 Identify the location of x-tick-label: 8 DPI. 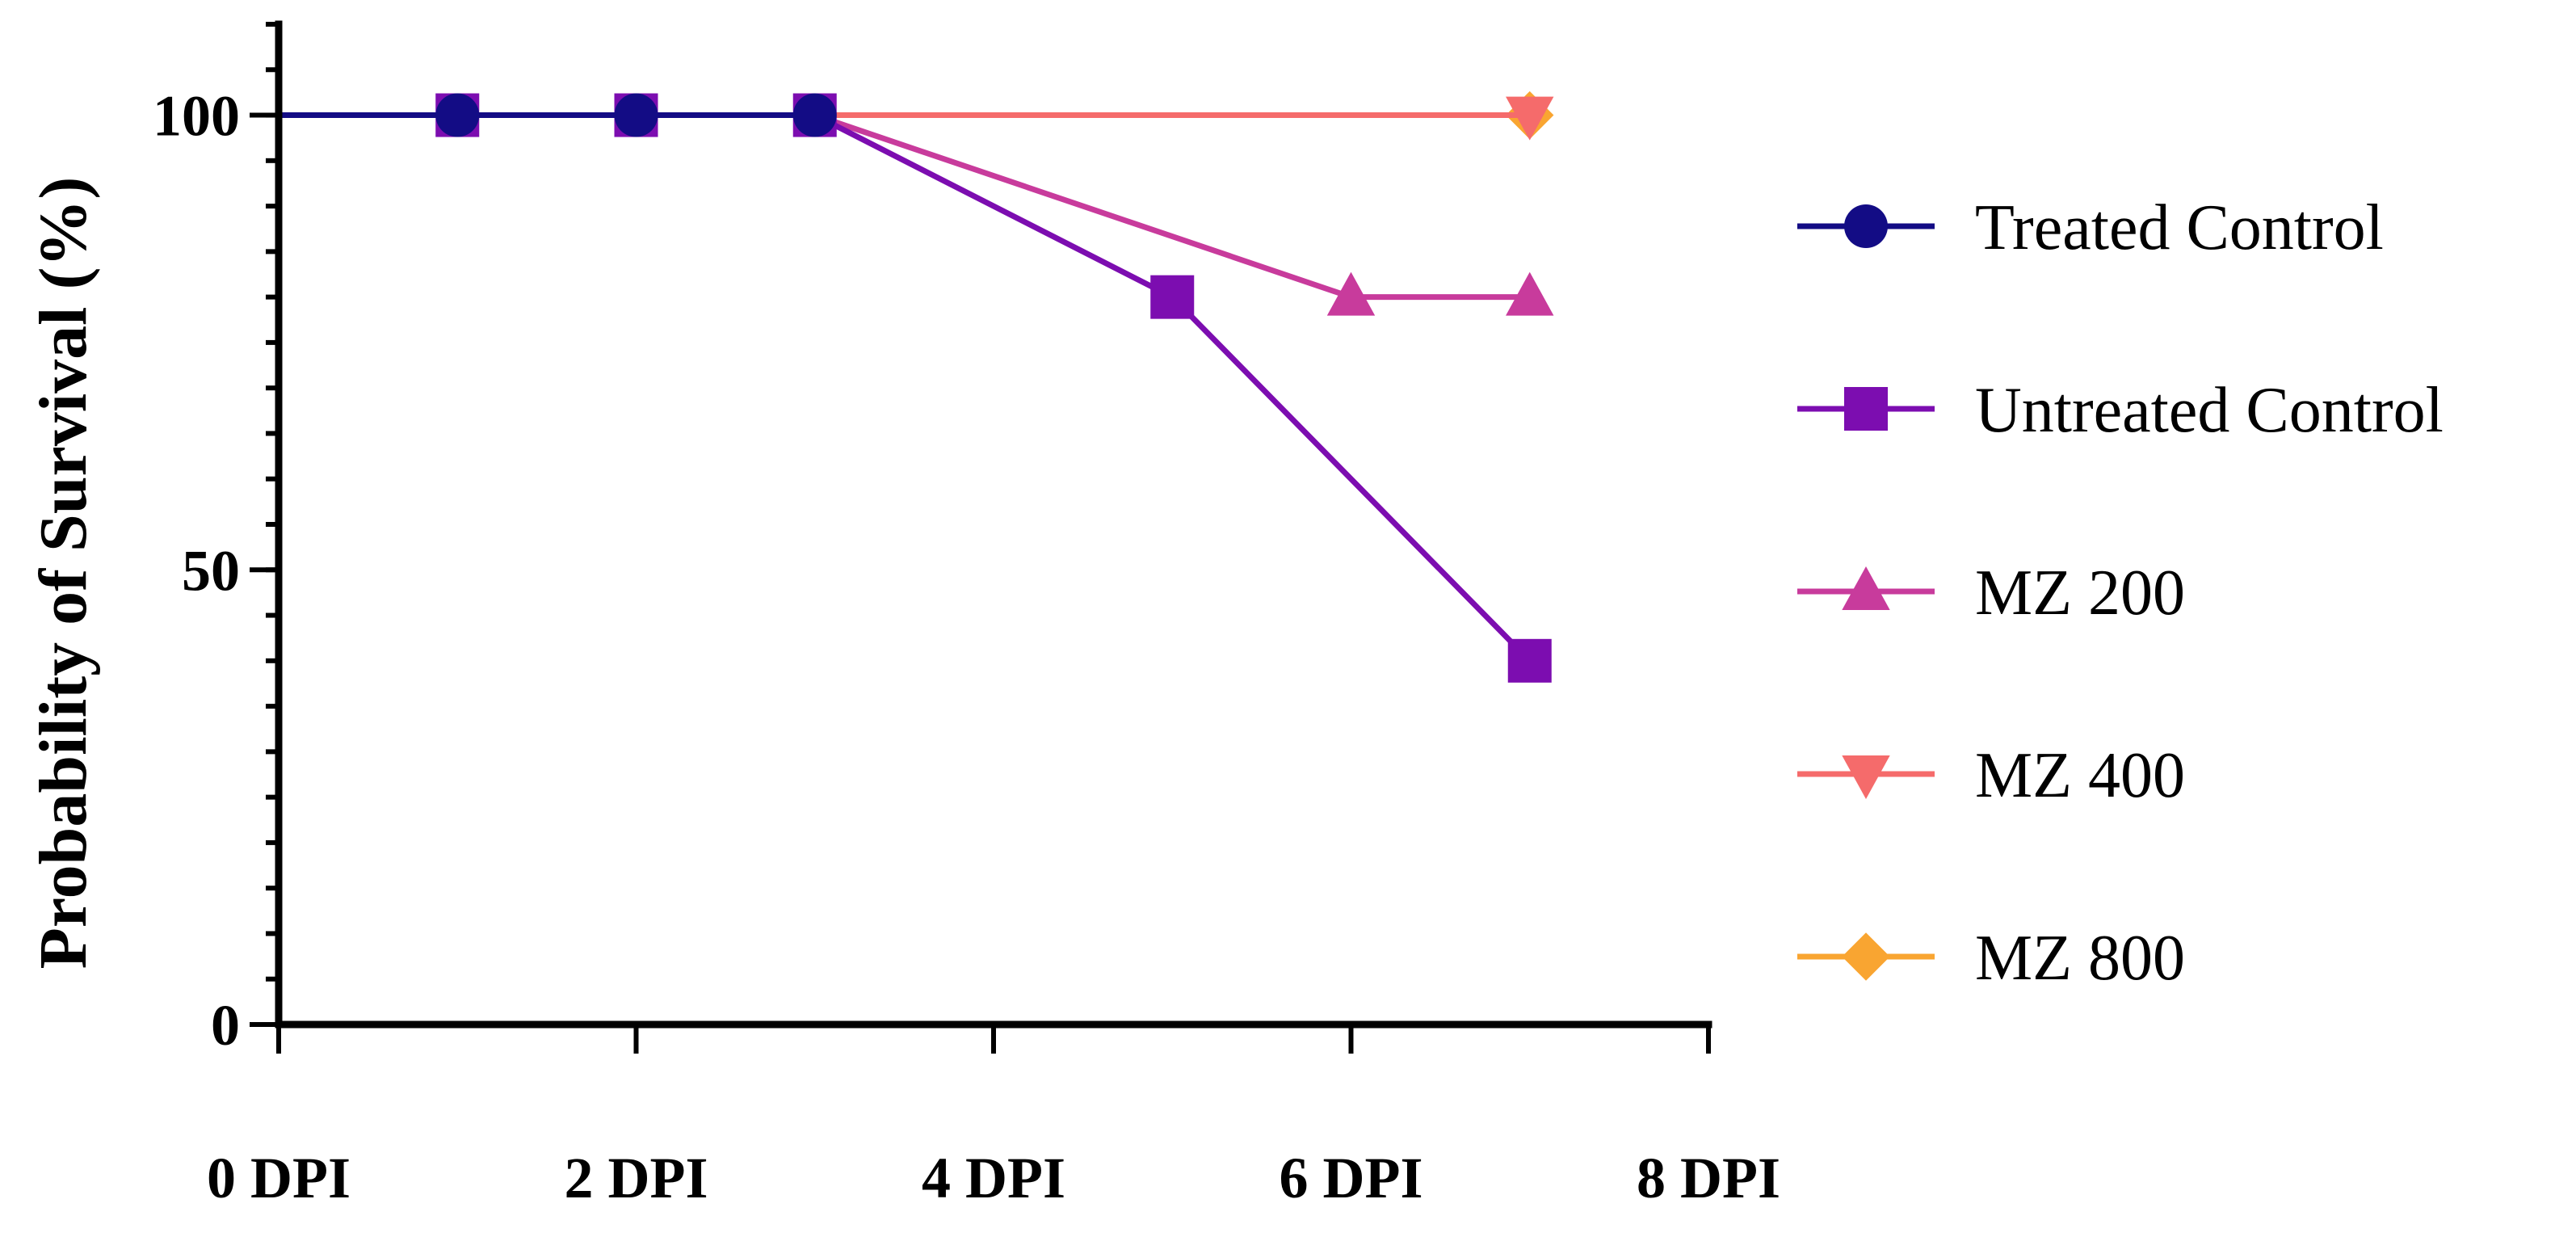
(1709, 1178).